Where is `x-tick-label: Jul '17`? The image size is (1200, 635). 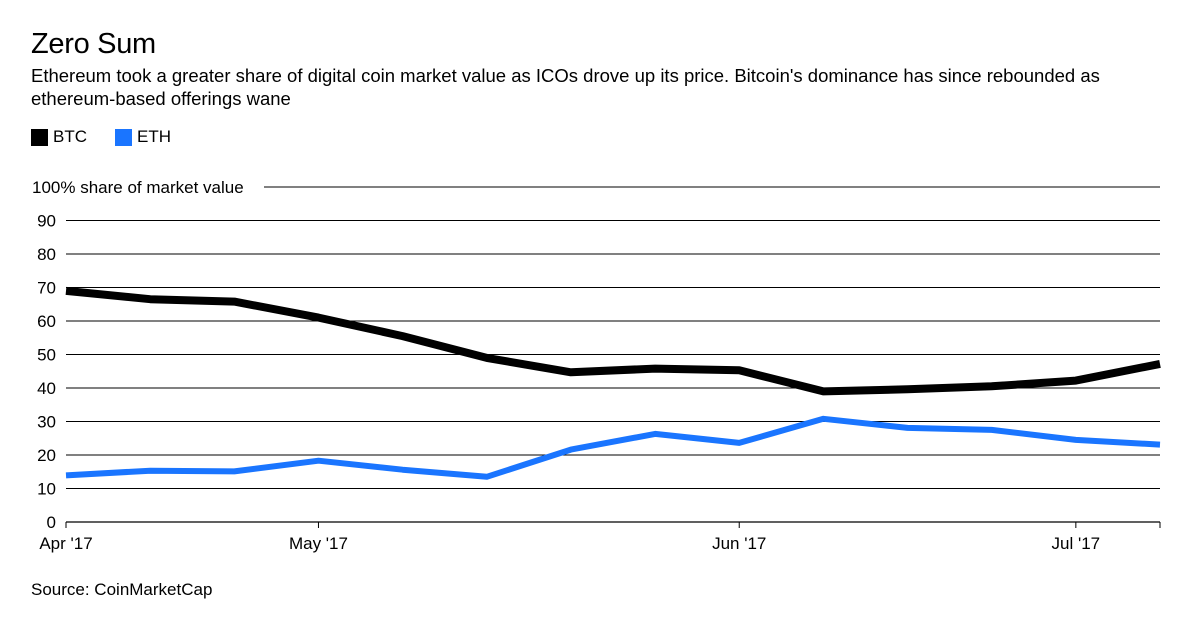 x-tick-label: Jul '17 is located at coordinates (1076, 543).